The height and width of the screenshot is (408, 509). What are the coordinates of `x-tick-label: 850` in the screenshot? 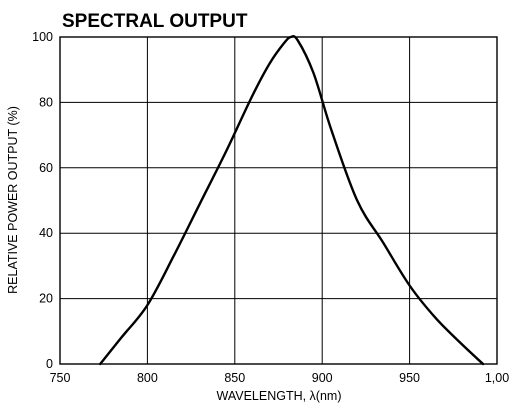 It's located at (234, 378).